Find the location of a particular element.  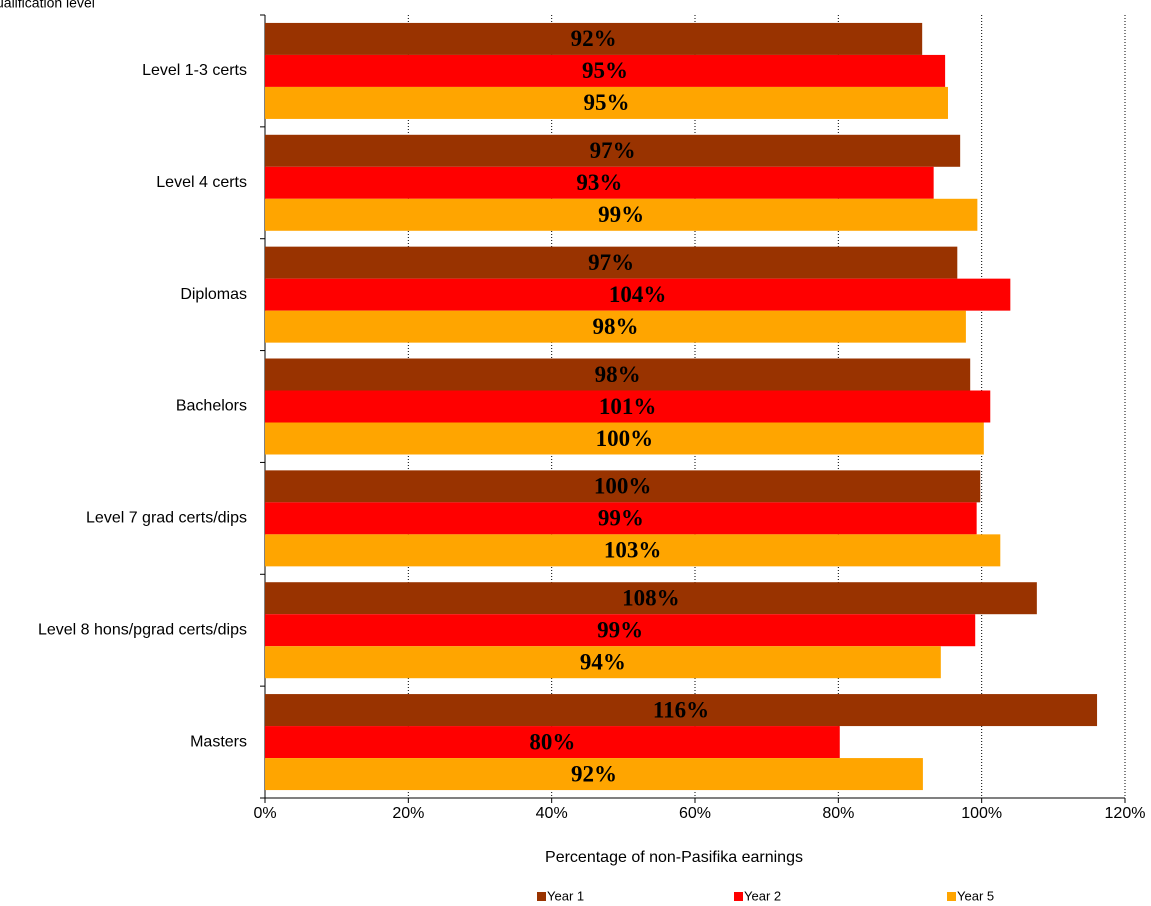

x-tick-label: 20% is located at coordinates (408, 813).